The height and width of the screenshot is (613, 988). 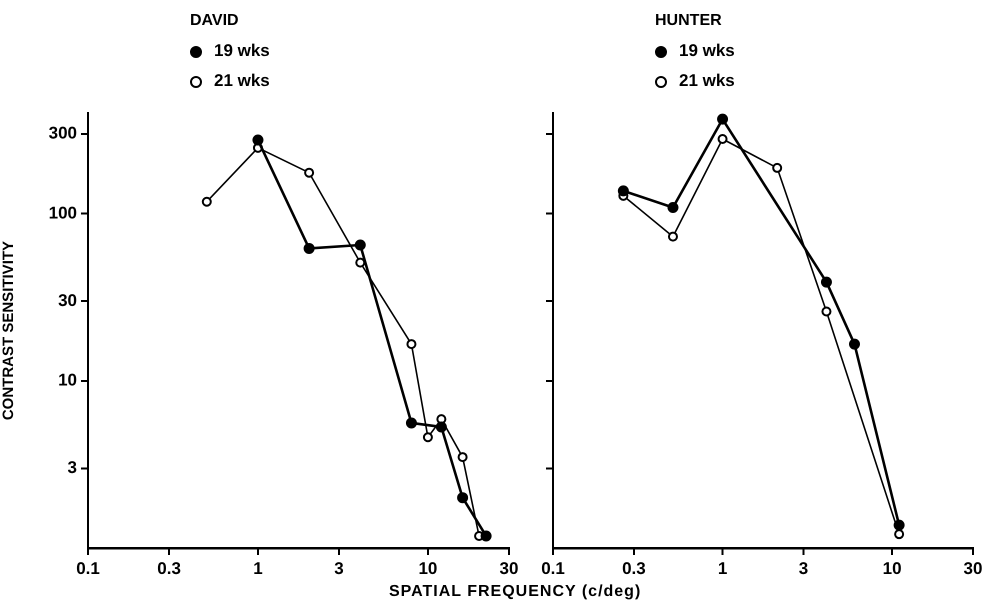 What do you see at coordinates (62, 133) in the screenshot?
I see `y-tick-label: 300` at bounding box center [62, 133].